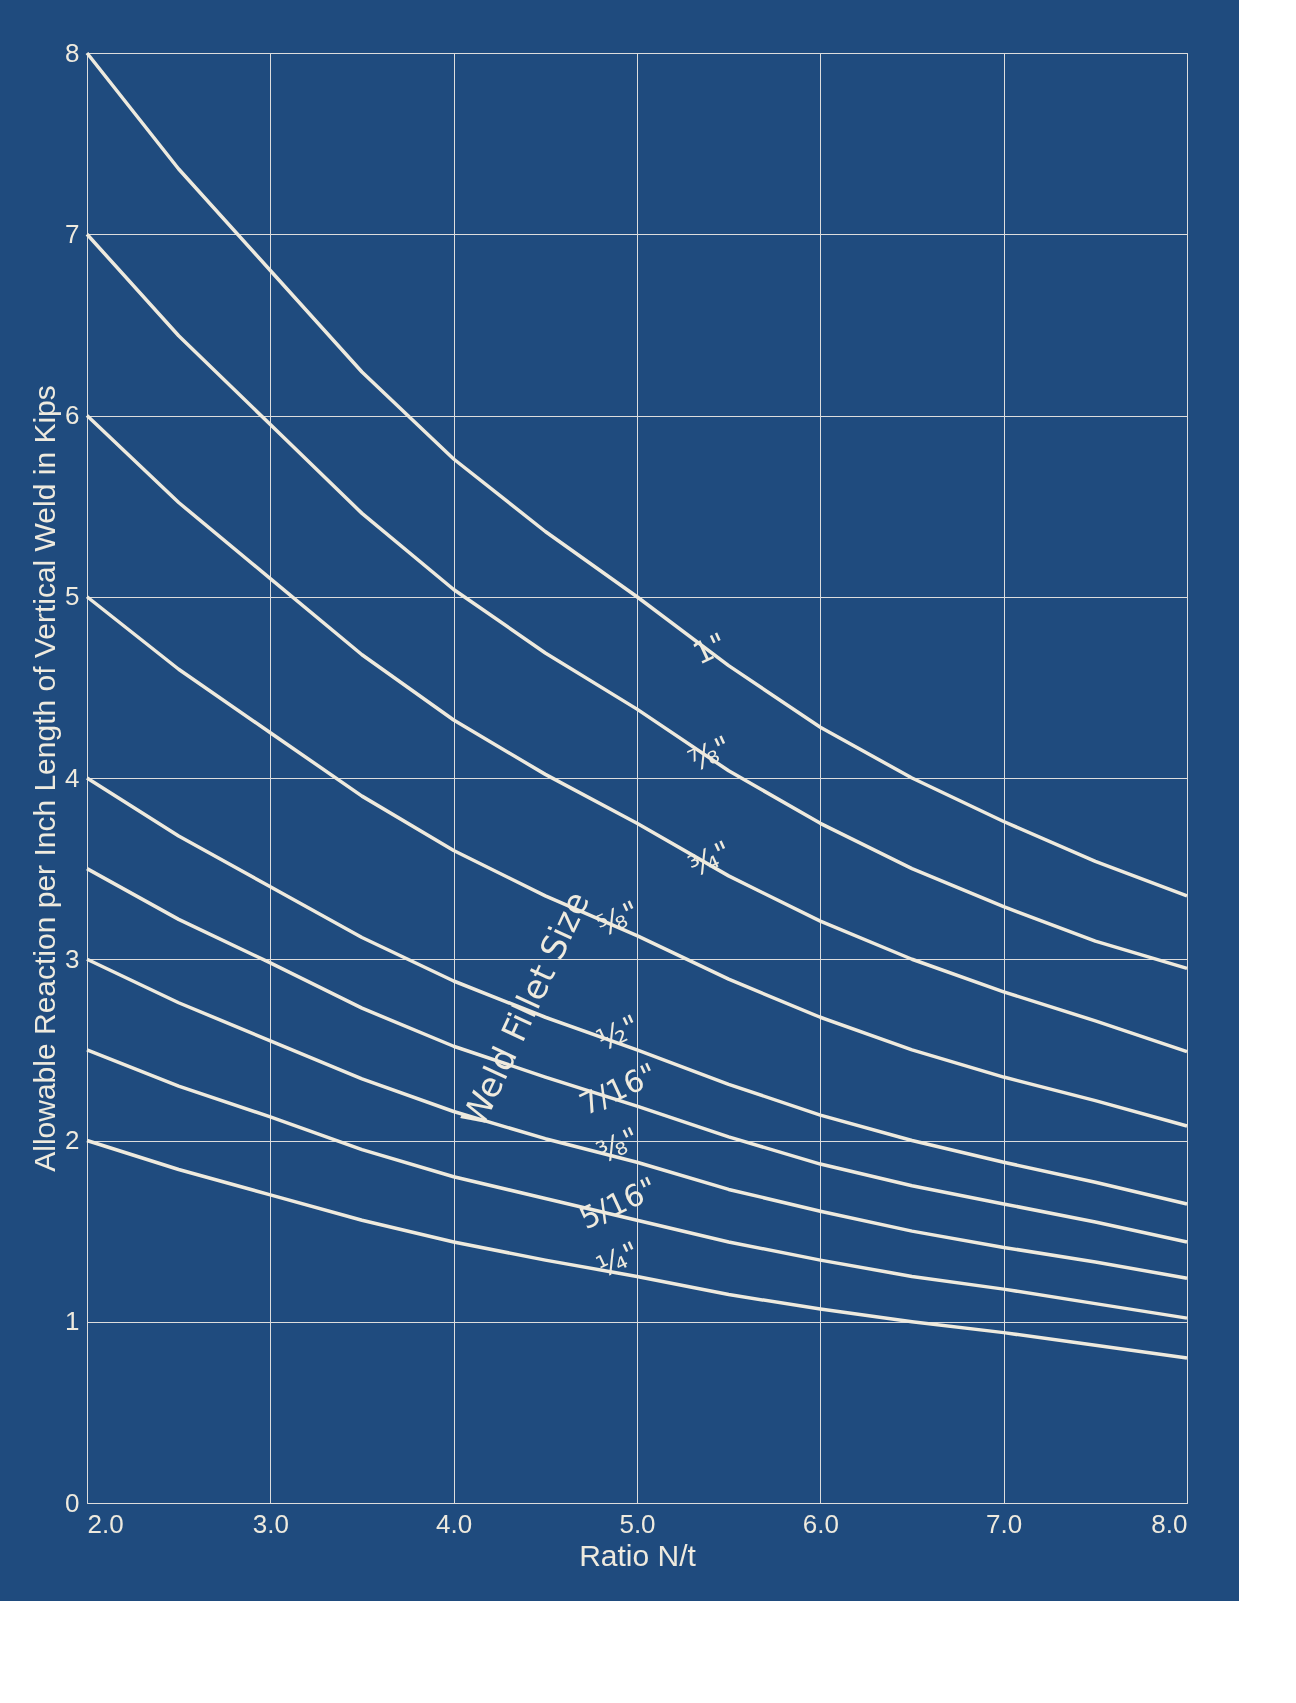 The height and width of the screenshot is (1703, 1296). What do you see at coordinates (72, 233) in the screenshot?
I see `y-tick-label: 7` at bounding box center [72, 233].